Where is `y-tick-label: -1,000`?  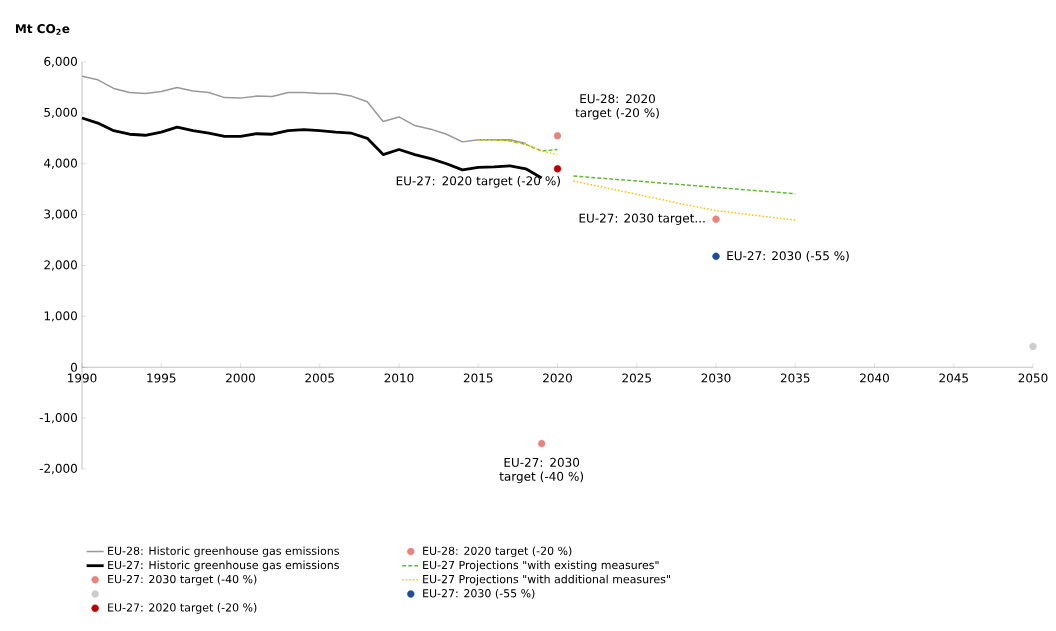
y-tick-label: -1,000 is located at coordinates (58, 418).